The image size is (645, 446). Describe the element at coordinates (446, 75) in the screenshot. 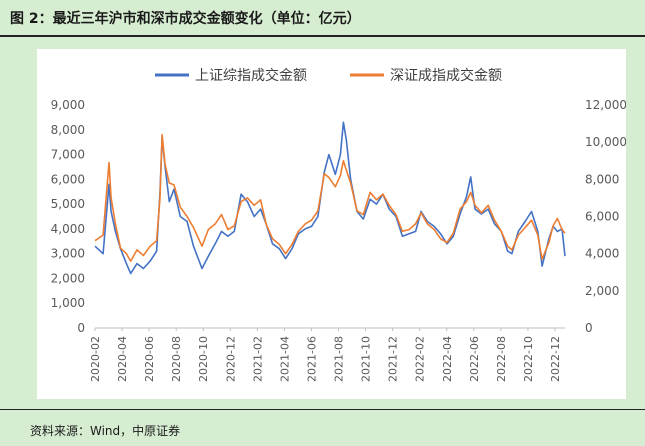

I see `legend-label-shenzhen: 深证成指成交金额` at that location.